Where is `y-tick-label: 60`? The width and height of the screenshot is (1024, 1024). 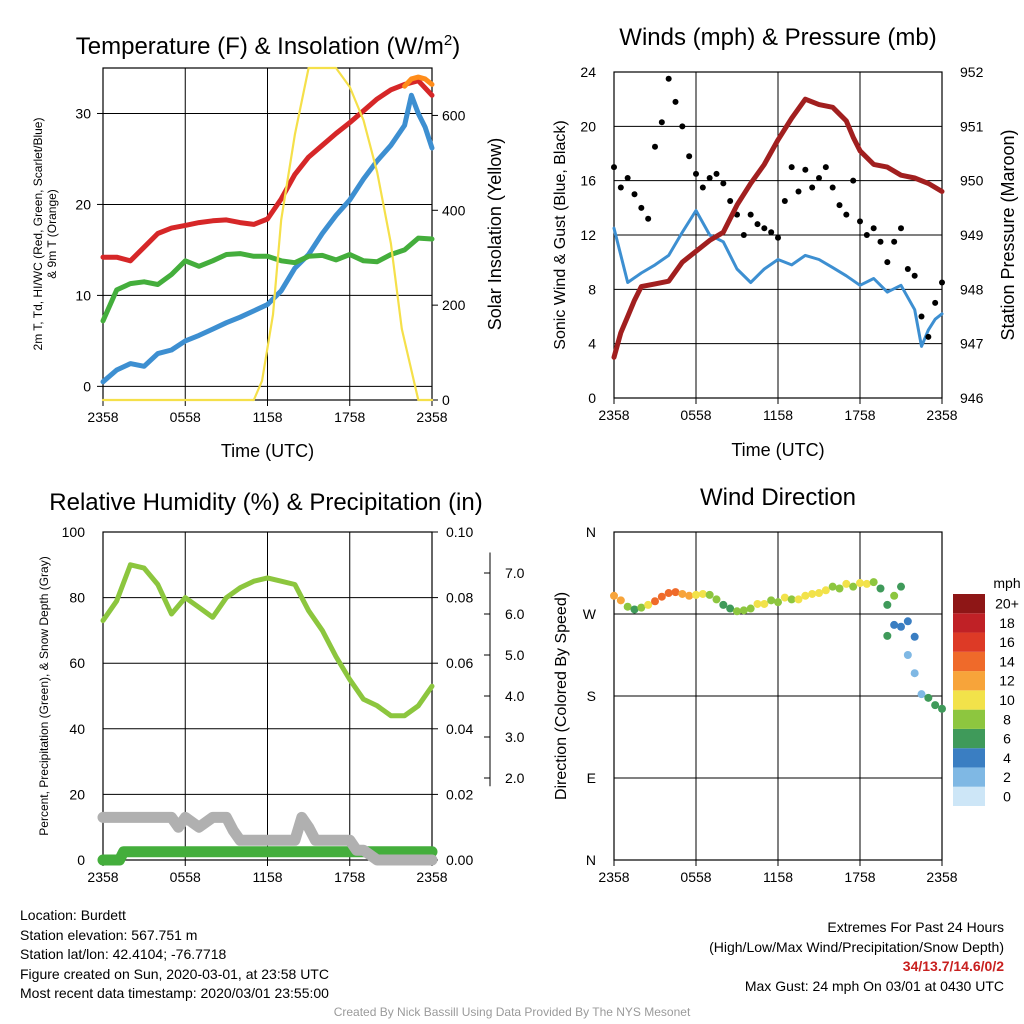 y-tick-label: 60 is located at coordinates (77, 663).